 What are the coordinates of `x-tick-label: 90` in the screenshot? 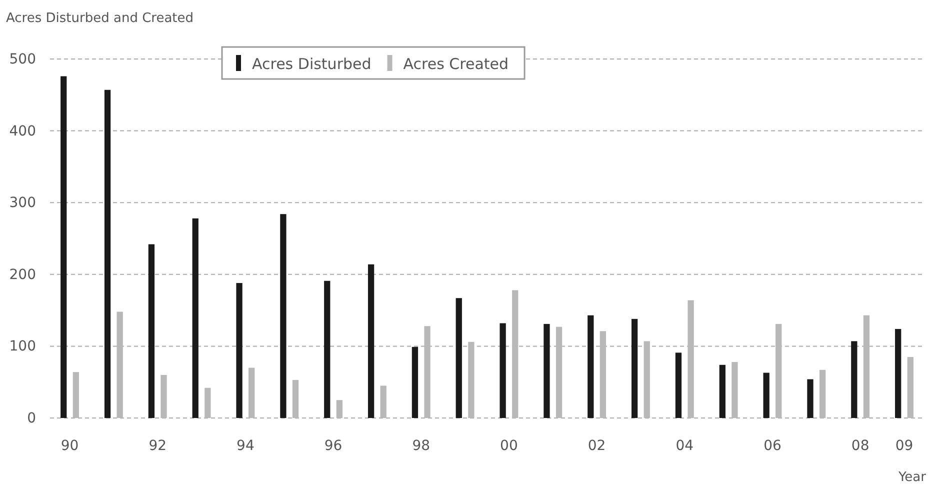 It's located at (69, 446).